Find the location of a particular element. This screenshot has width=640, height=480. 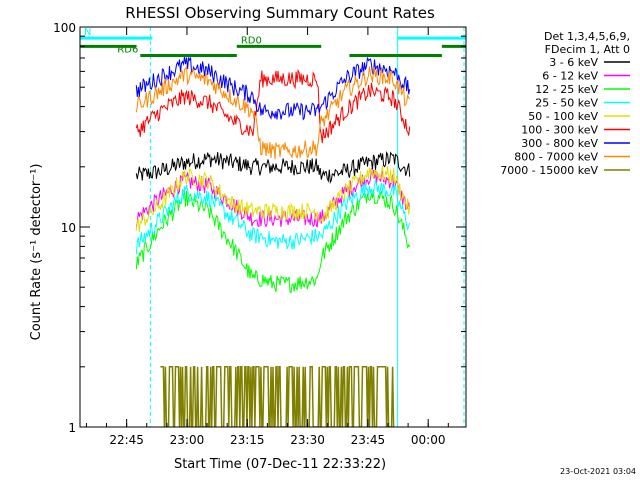

series-800-7000kev is located at coordinates (273, 112).